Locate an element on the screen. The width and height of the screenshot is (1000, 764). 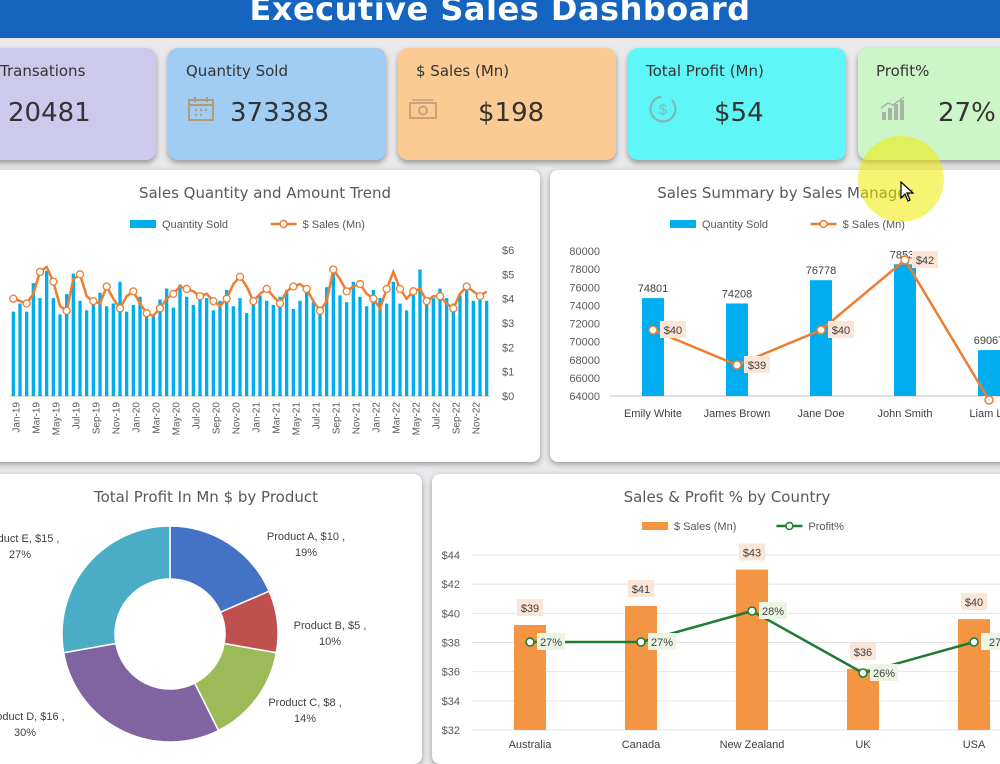
x-tick-label: Jul-20 is located at coordinates (197, 416).